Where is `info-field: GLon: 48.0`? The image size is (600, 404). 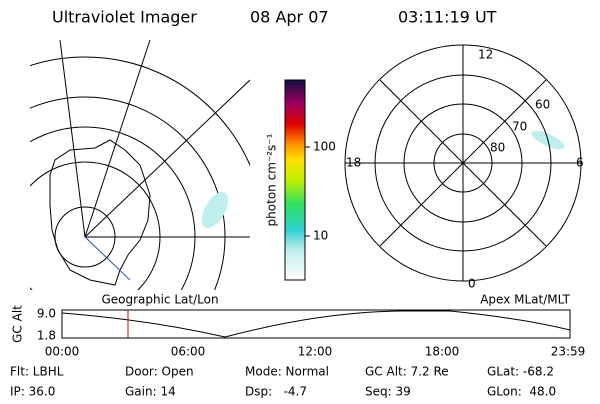
info-field: GLon: 48.0 is located at coordinates (521, 392).